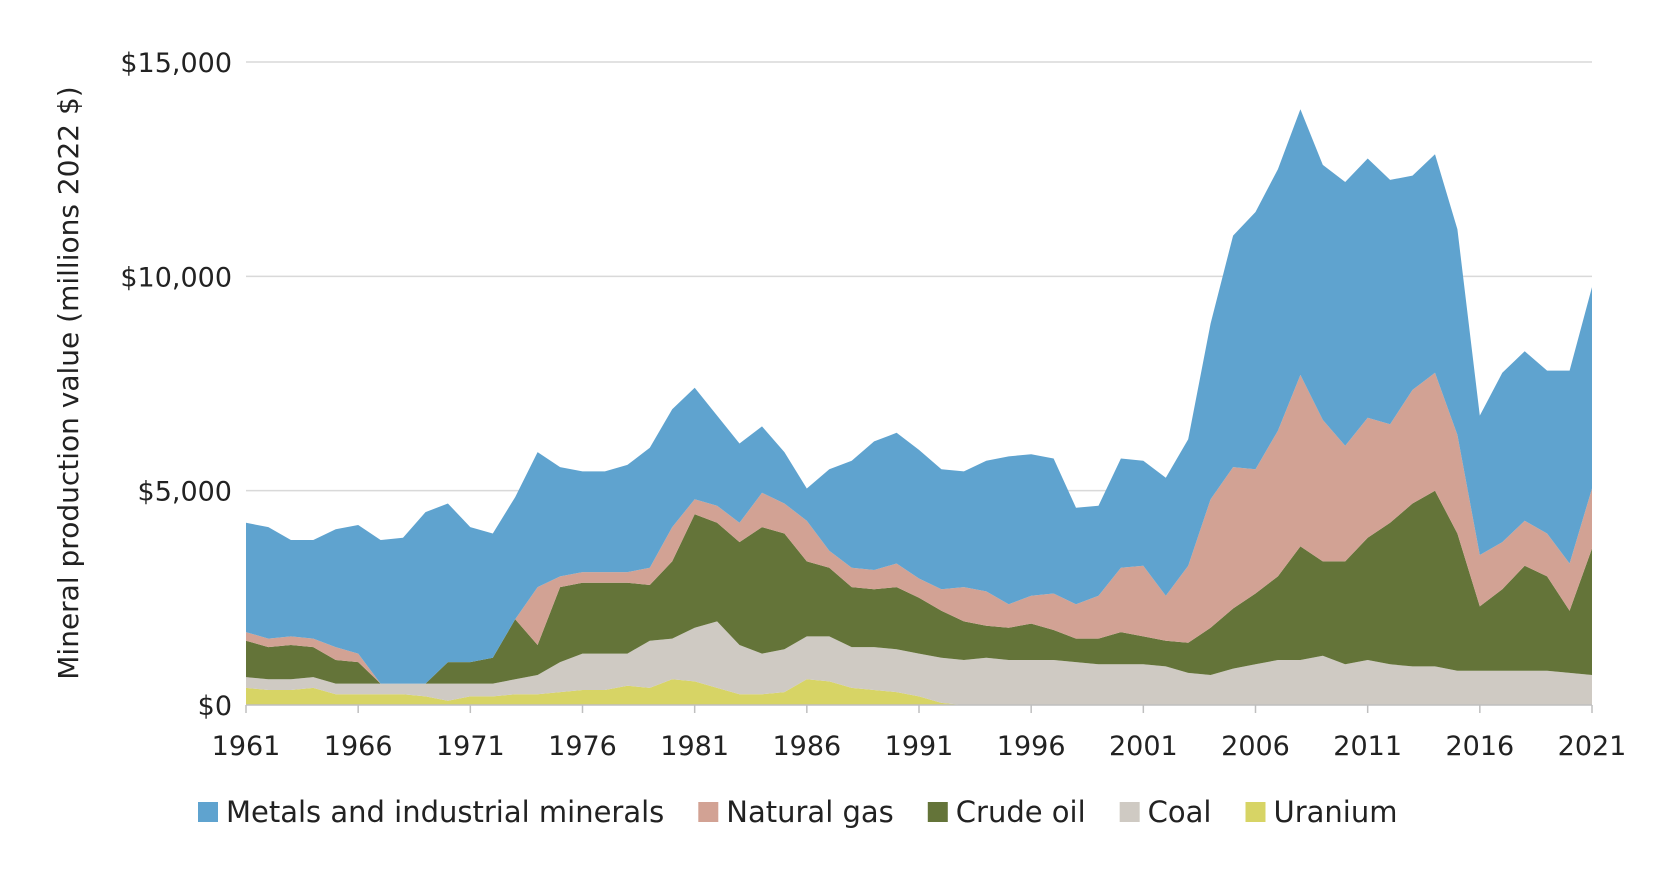 Image resolution: width=1661 pixels, height=886 pixels. Describe the element at coordinates (176, 277) in the screenshot. I see `y-tick-label-2: $10,000` at that location.